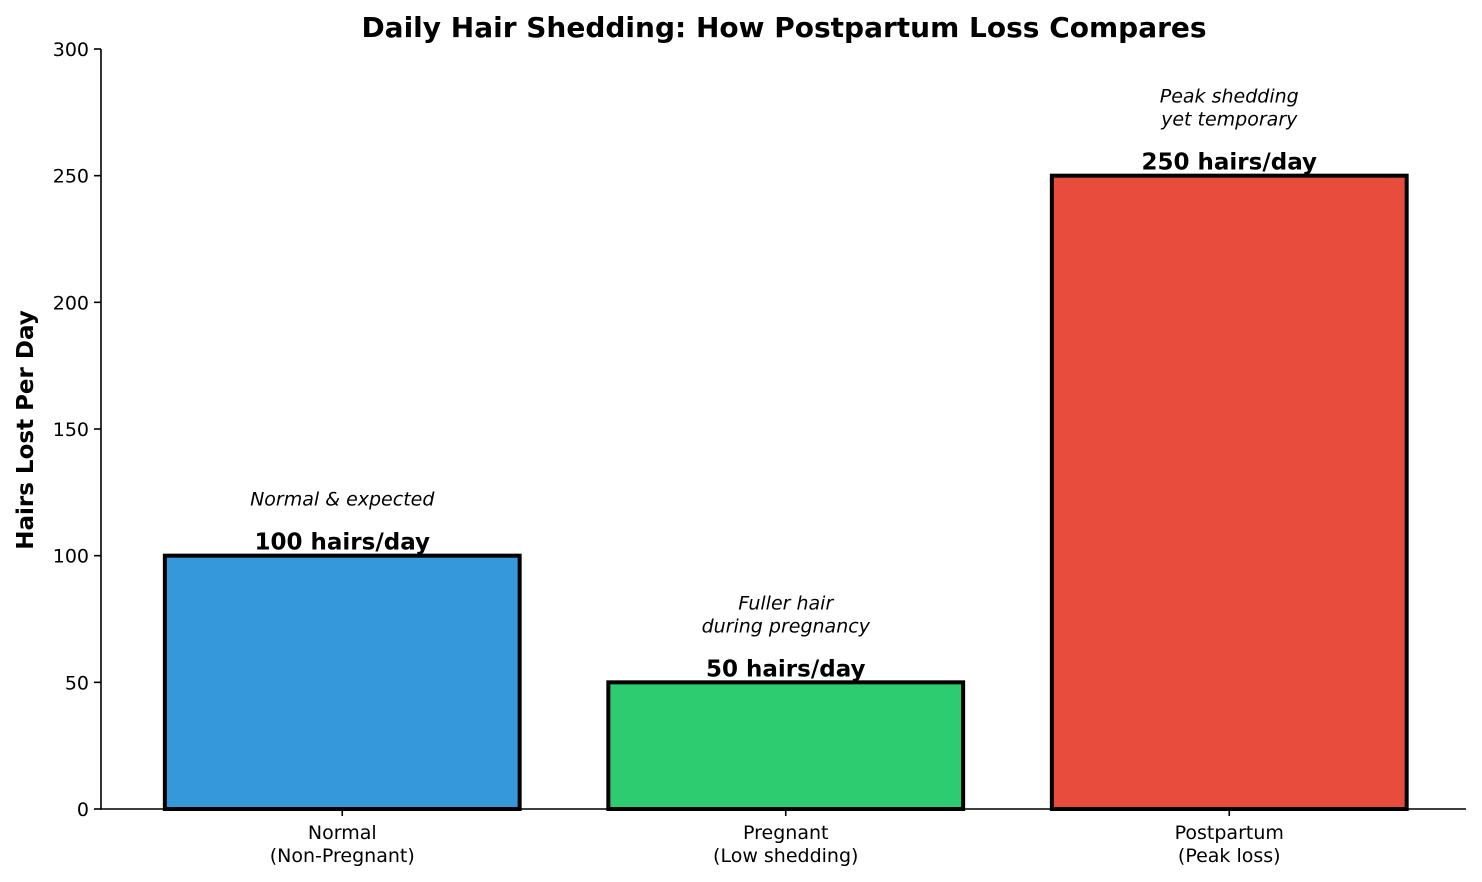 The height and width of the screenshot is (882, 1482). I want to click on bar-annotation: during pregnancy, so click(786, 626).